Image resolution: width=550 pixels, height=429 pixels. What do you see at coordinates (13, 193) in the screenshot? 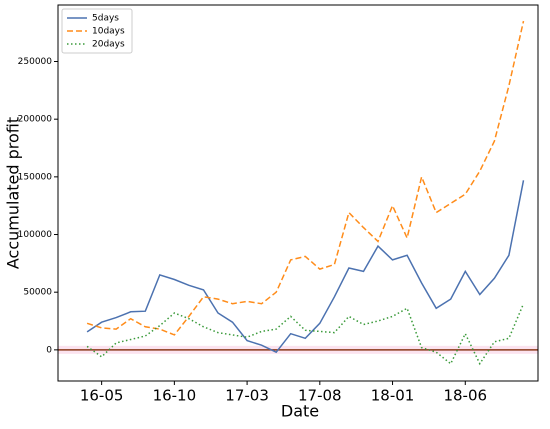
I see `y-axis-label: Accumulated profit` at bounding box center [13, 193].